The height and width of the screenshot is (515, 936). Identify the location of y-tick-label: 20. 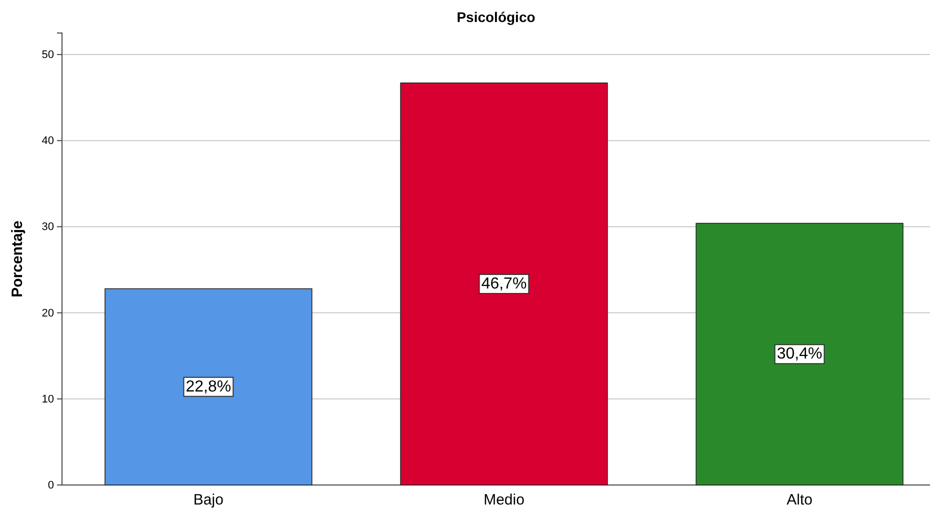
(48, 313).